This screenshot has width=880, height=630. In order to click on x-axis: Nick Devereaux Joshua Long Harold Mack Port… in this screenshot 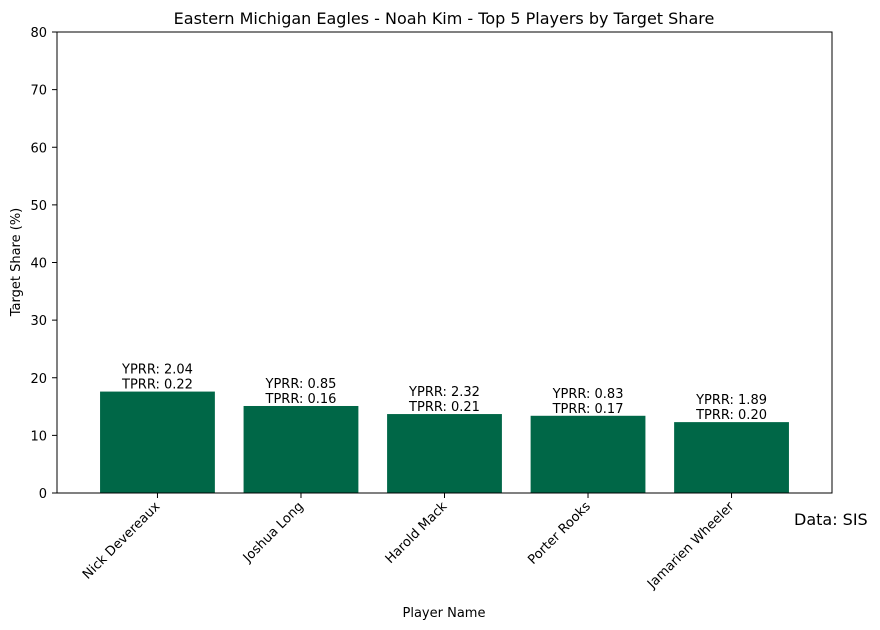, I will do `click(409, 542)`.